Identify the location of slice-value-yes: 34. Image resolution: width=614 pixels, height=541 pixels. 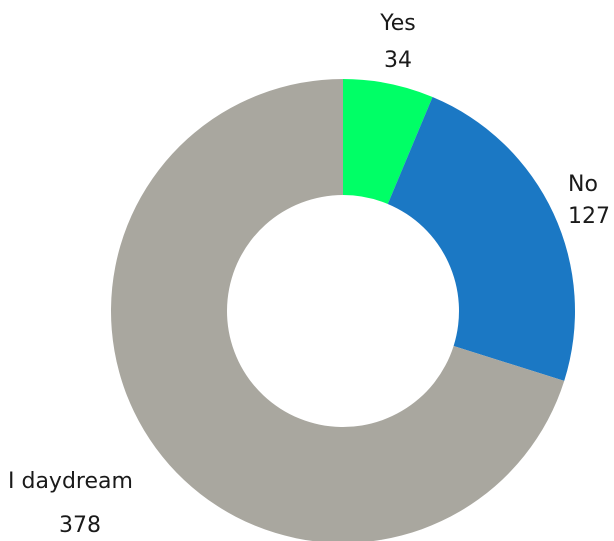
(398, 60).